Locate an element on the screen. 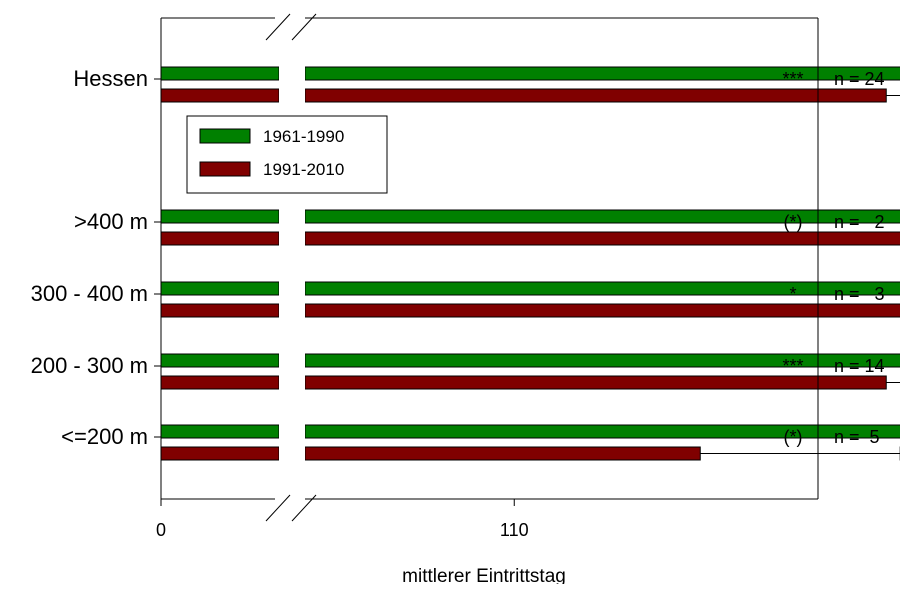 This screenshot has width=900, height=589. category-label: >400 m is located at coordinates (111, 221).